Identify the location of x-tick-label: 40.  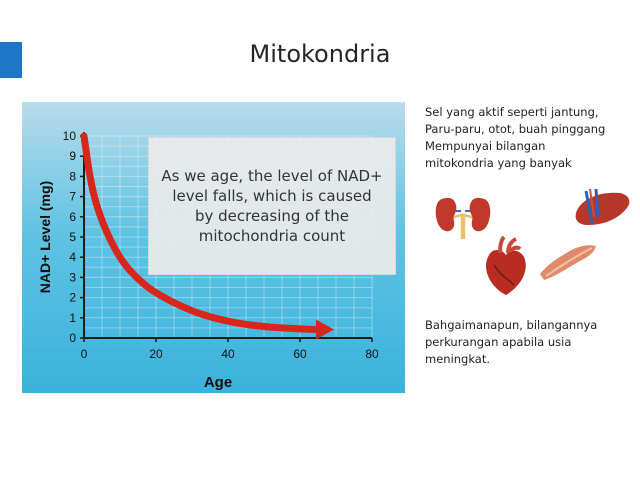
(228, 354).